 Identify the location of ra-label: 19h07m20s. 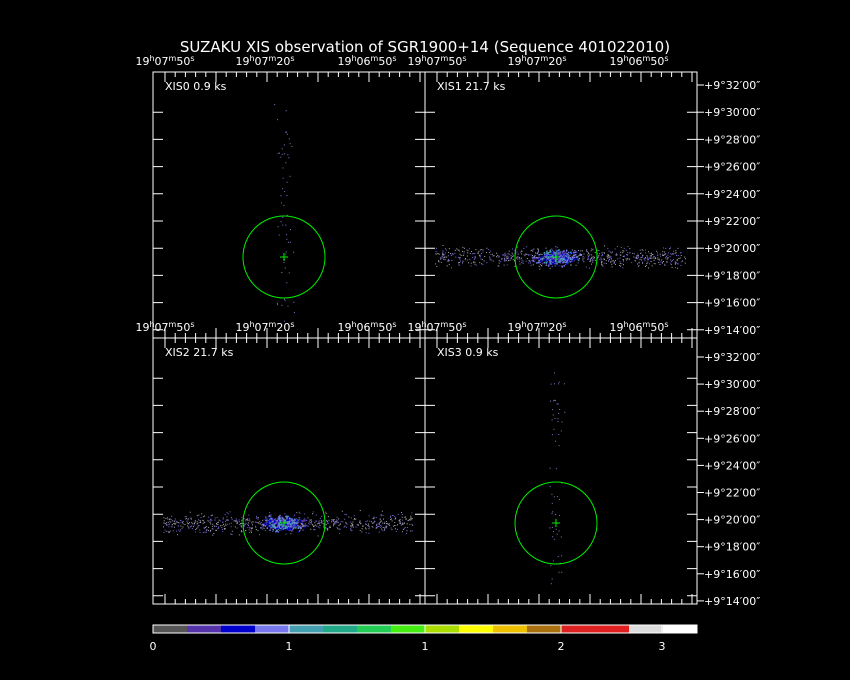
(536, 61).